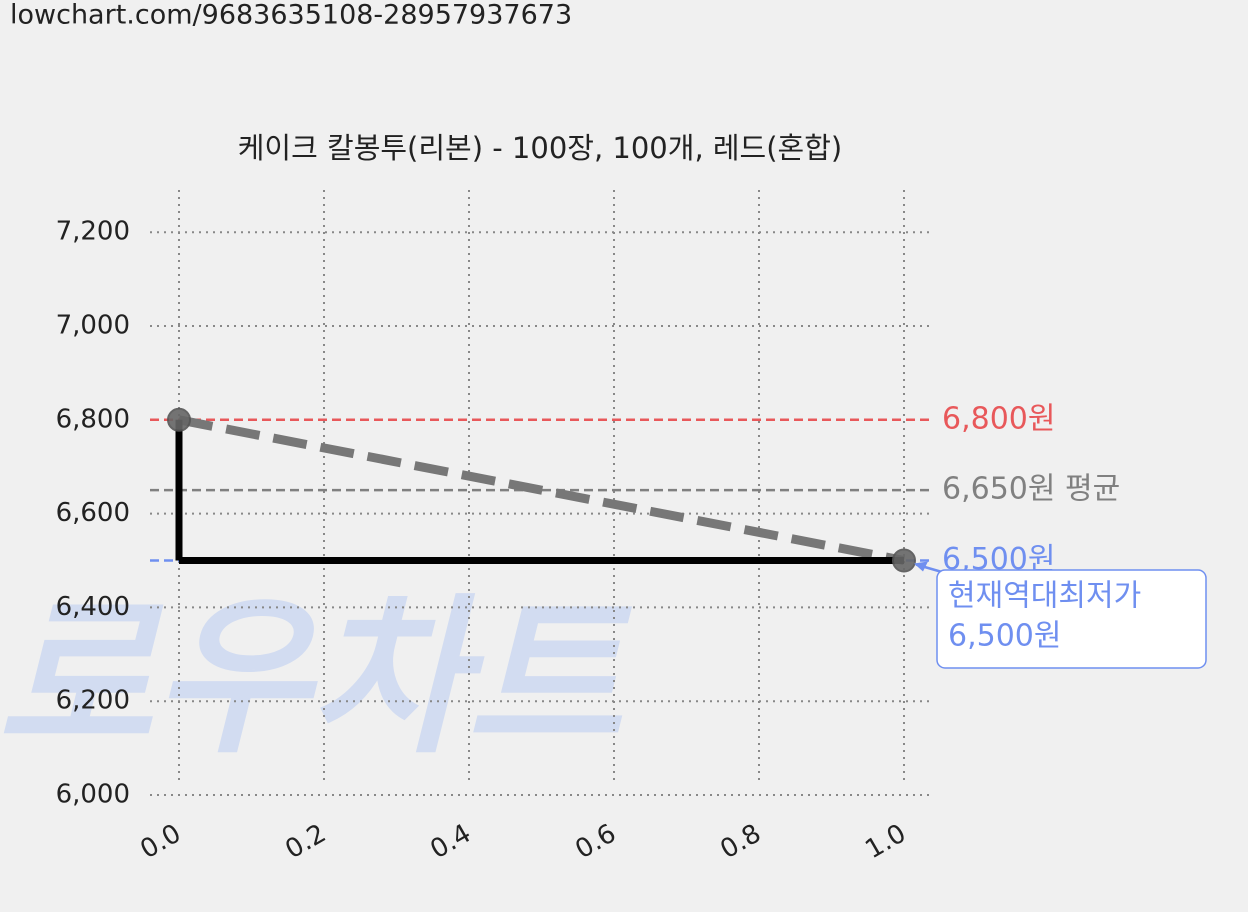 The image size is (1248, 912). What do you see at coordinates (540, 148) in the screenshot?
I see `chart-title: 케이크 칼봉투(리본) - 100장, 100개, 레드(혼합)` at bounding box center [540, 148].